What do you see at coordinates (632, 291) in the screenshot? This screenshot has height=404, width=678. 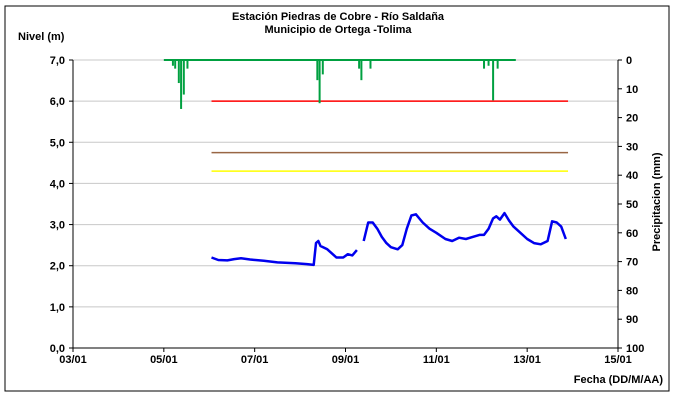 I see `y2-tick-label: 80` at bounding box center [632, 291].